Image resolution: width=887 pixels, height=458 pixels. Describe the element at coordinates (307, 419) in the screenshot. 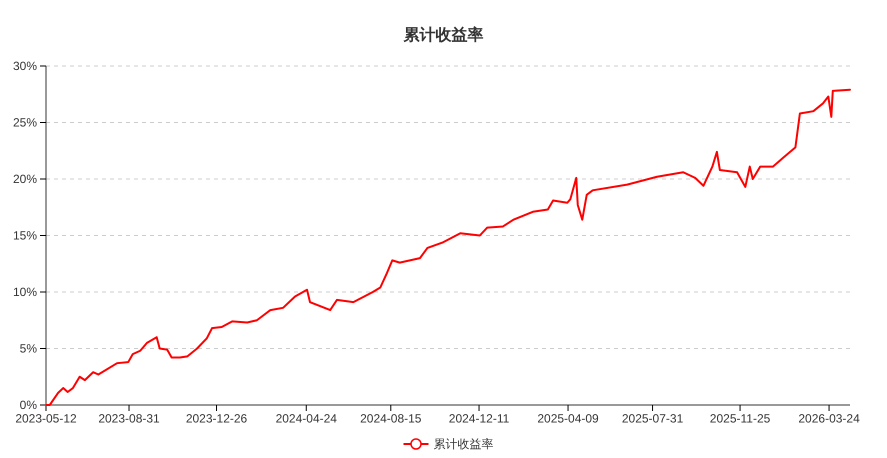

I see `x-tick-label: 2024-04-24` at that location.